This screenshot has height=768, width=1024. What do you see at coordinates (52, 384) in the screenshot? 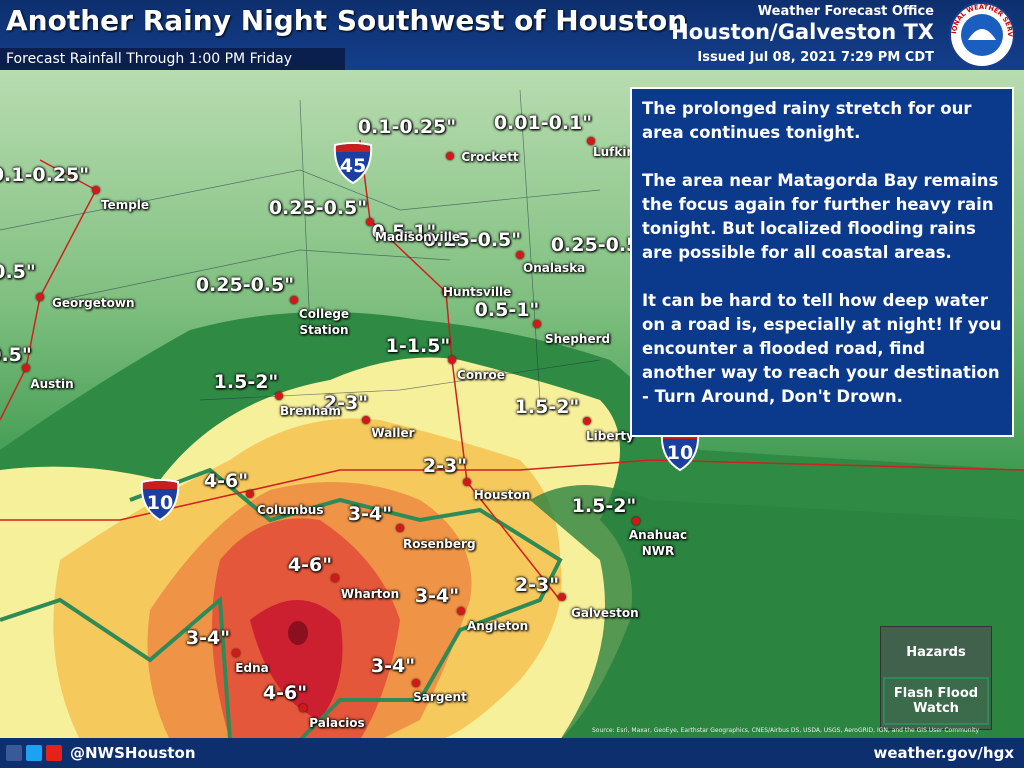
I see `city-label: Austin` at bounding box center [52, 384].